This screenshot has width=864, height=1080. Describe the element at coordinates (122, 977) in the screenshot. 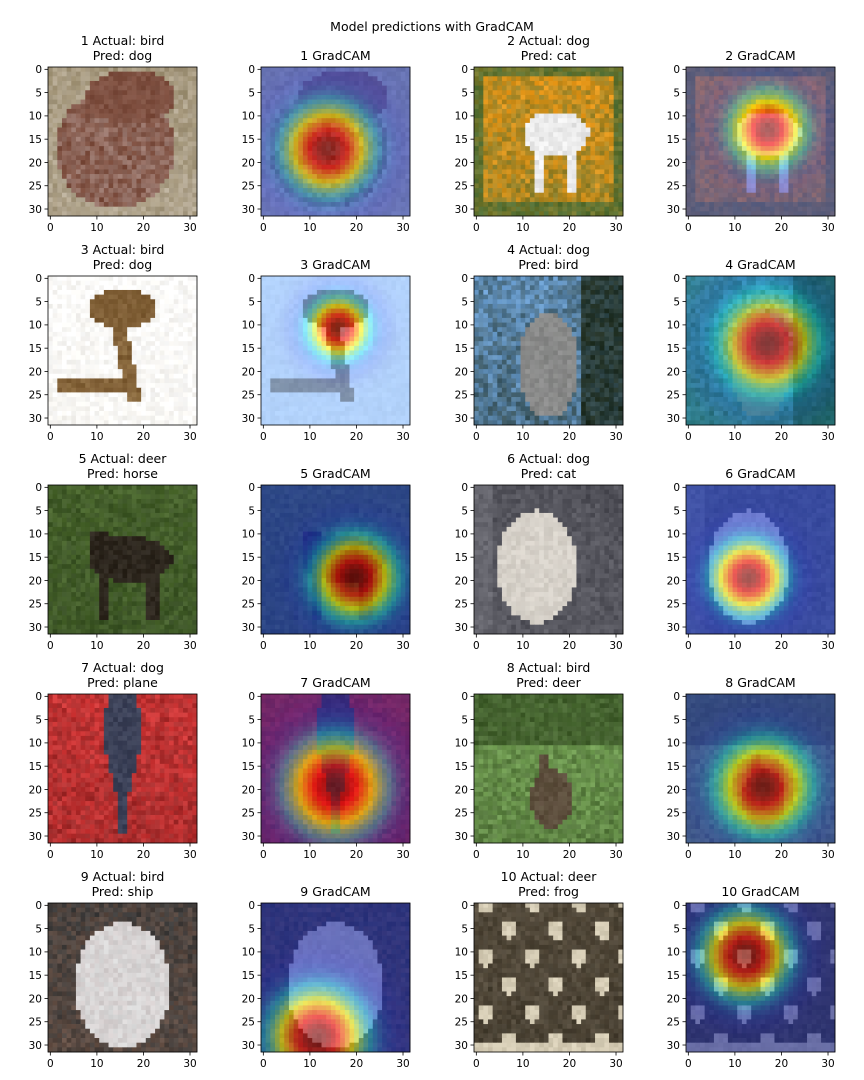

I see `sample-9-image-frame` at that location.